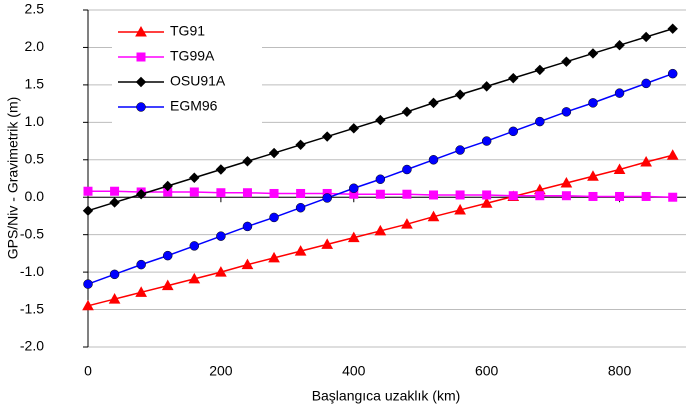 The image size is (687, 417). I want to click on y-tick-label: 2.5, so click(35, 9).